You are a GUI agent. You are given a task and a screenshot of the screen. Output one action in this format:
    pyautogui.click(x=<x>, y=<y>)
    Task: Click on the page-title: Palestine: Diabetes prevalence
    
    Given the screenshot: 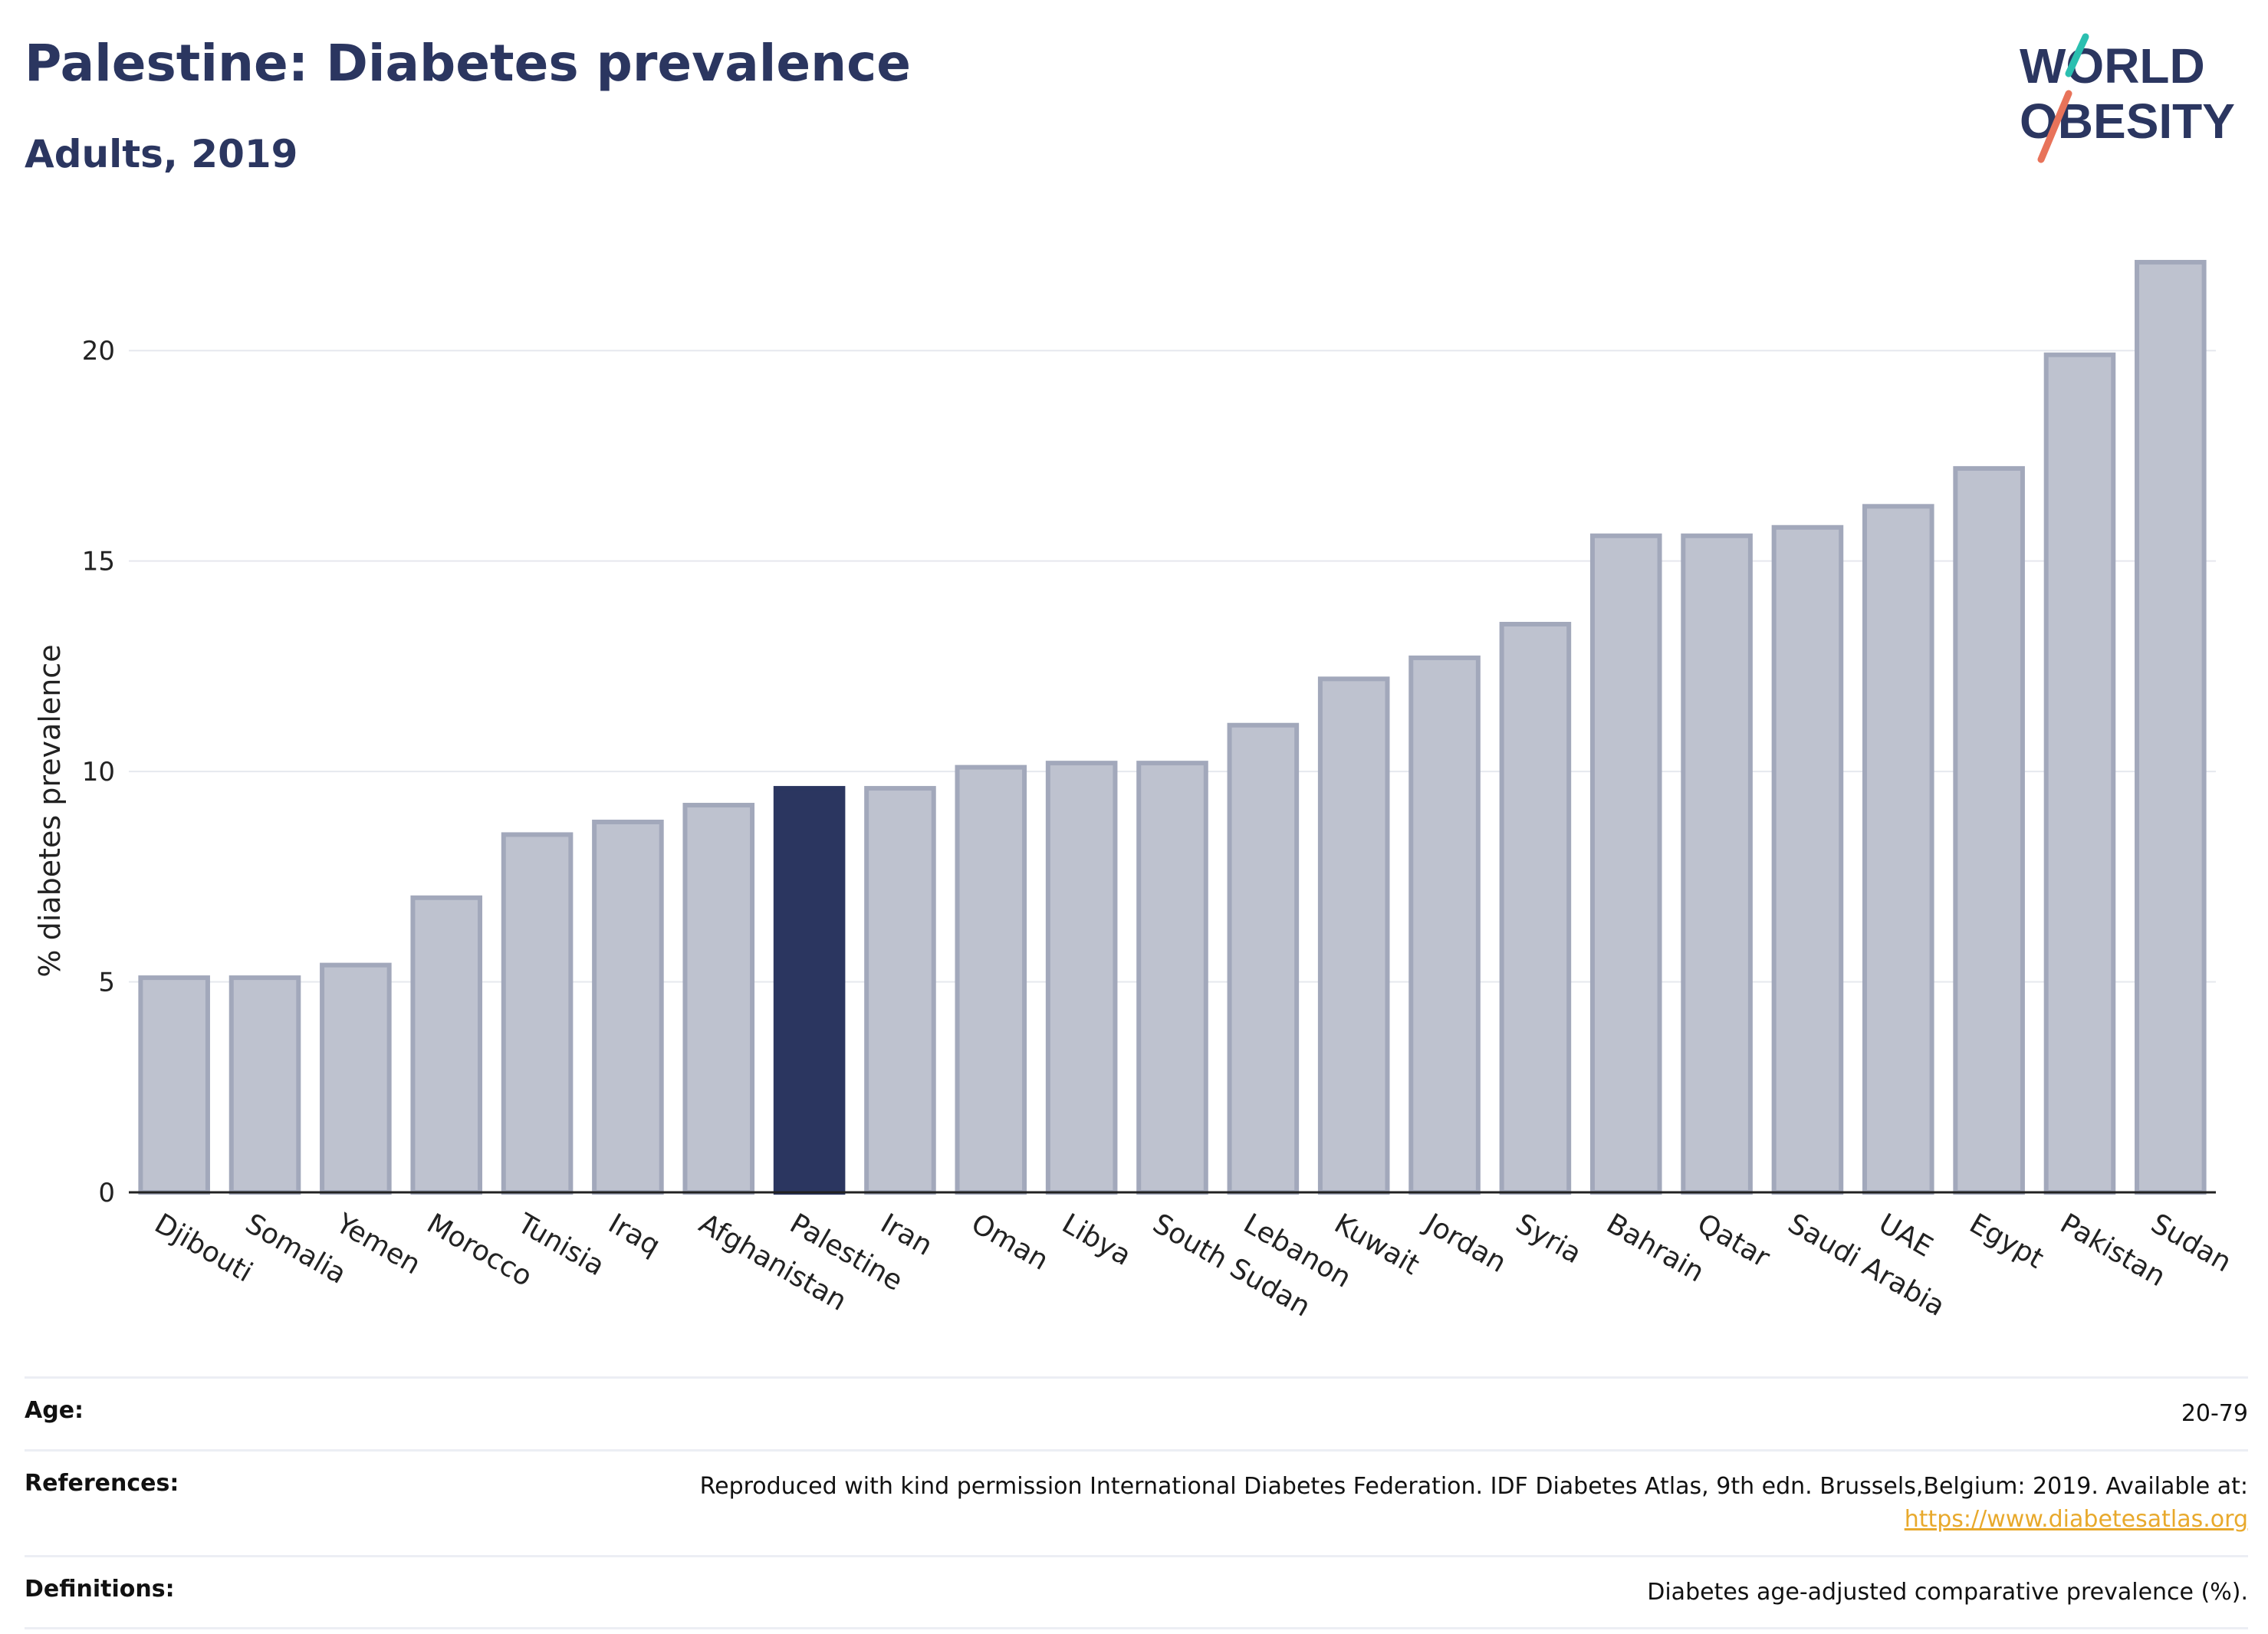 What is the action you would take?
    pyautogui.click(x=468, y=64)
    